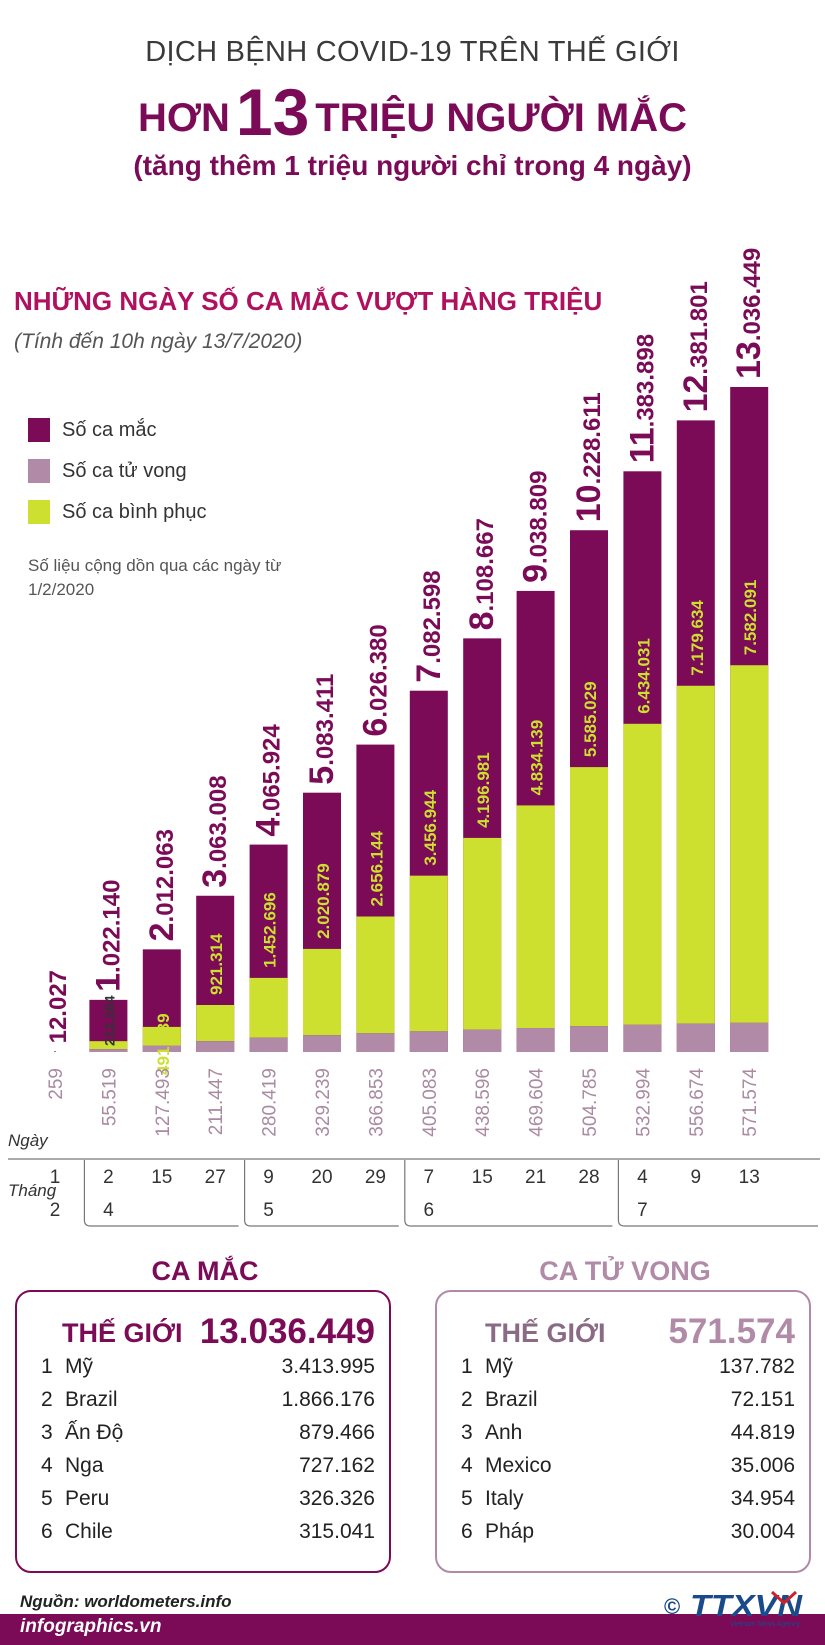 The image size is (825, 1645). I want to click on country-row: 3 Anh 44.819, so click(628, 1435).